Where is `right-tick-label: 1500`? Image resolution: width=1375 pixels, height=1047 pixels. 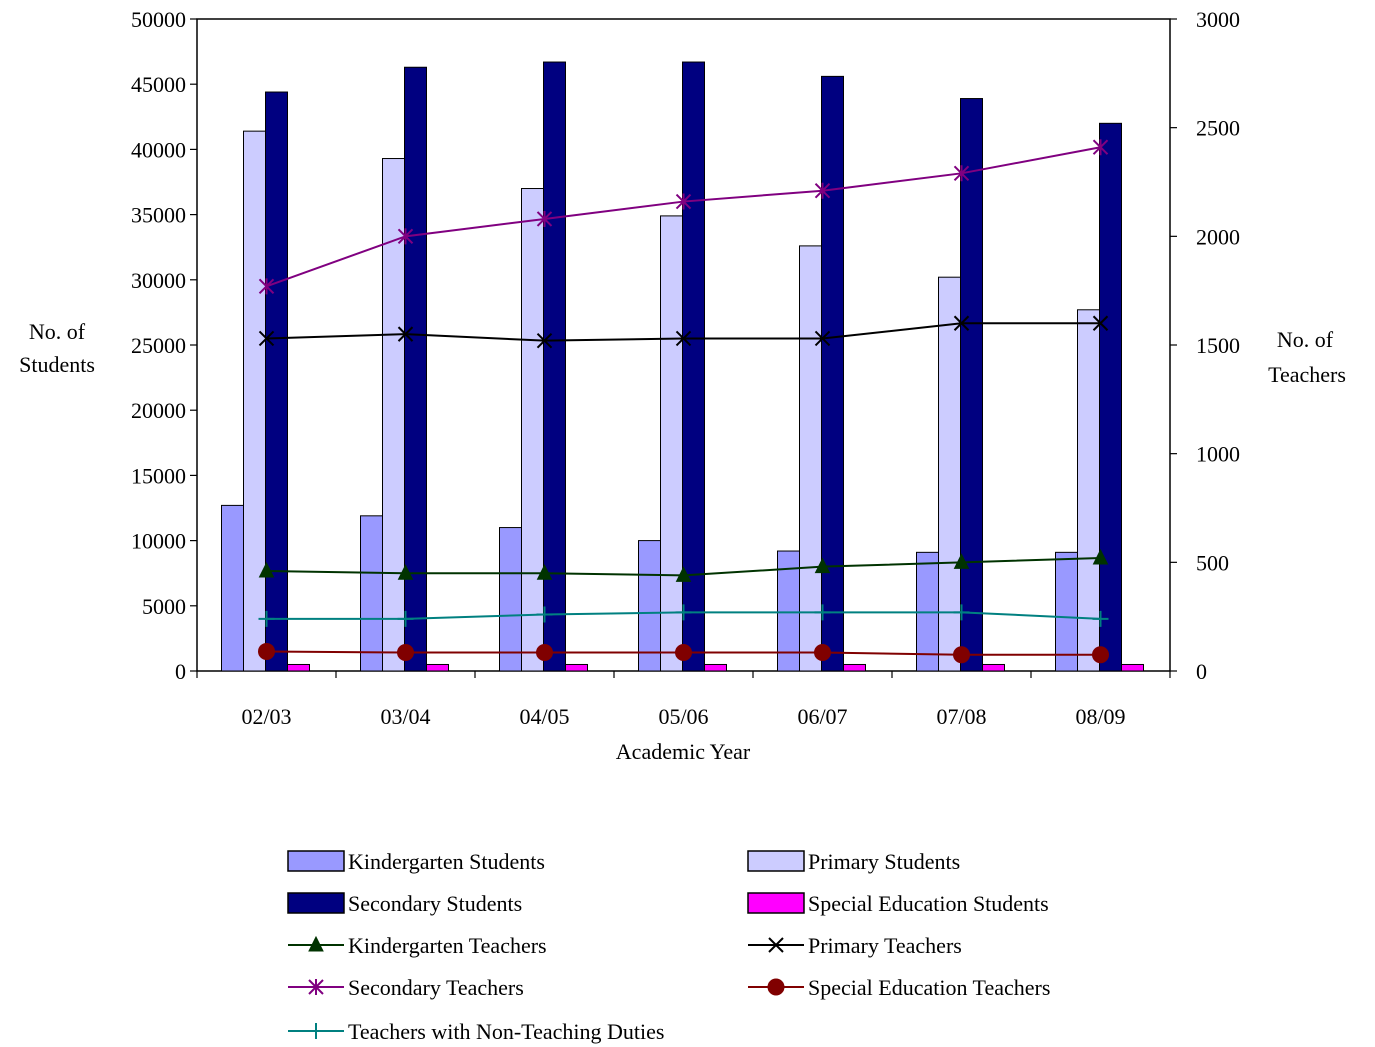 right-tick-label: 1500 is located at coordinates (1218, 345).